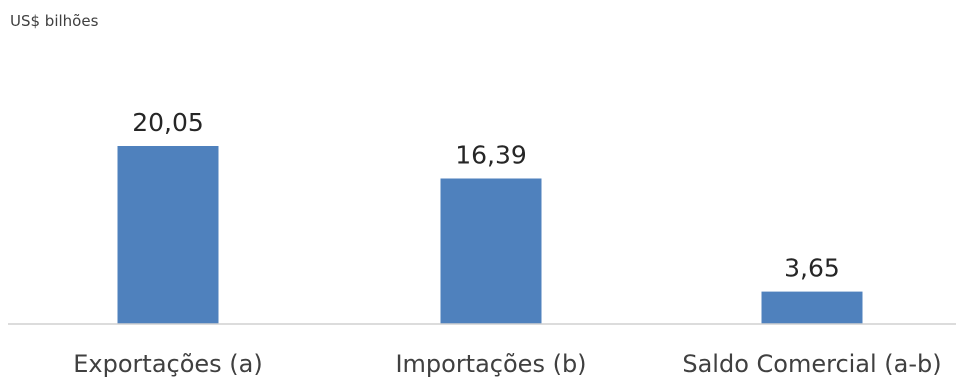 This screenshot has width=964, height=380. Describe the element at coordinates (490, 364) in the screenshot. I see `category-label-2: Importações (b)` at that location.